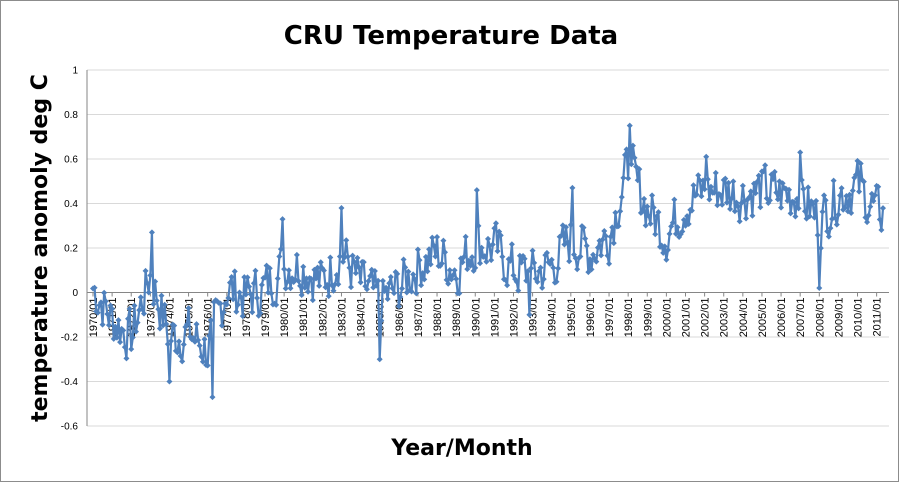  I want to click on y-axis-title: temperature anomoly deg C, so click(40, 248).